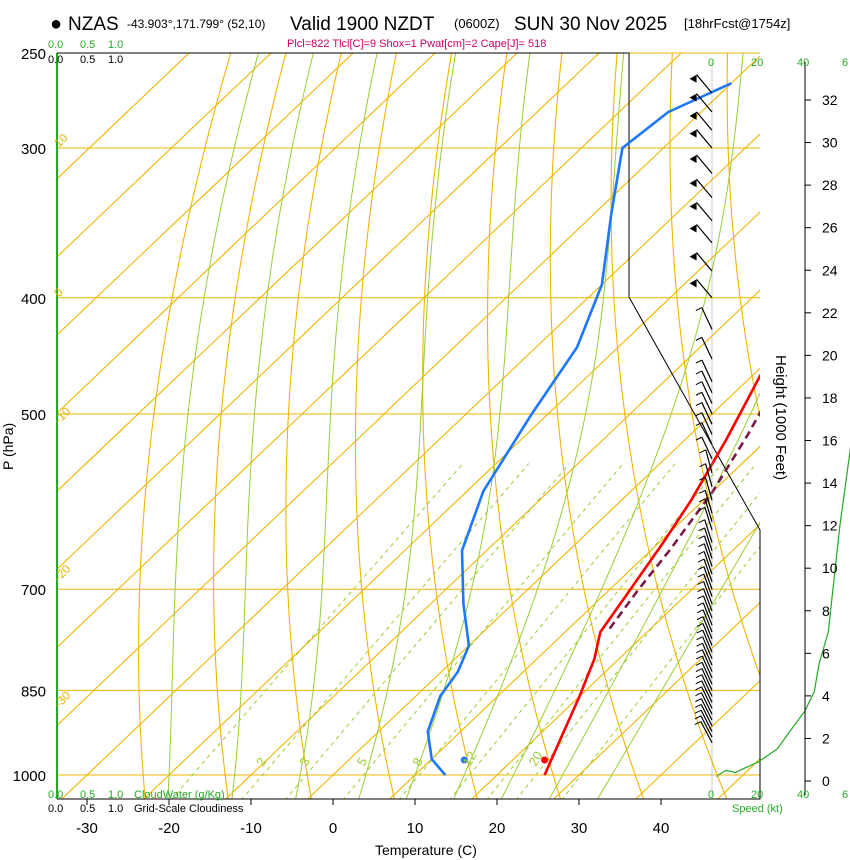 This screenshot has width=850, height=860. What do you see at coordinates (803, 795) in the screenshot?
I see `wind-bottom-40: 40` at bounding box center [803, 795].